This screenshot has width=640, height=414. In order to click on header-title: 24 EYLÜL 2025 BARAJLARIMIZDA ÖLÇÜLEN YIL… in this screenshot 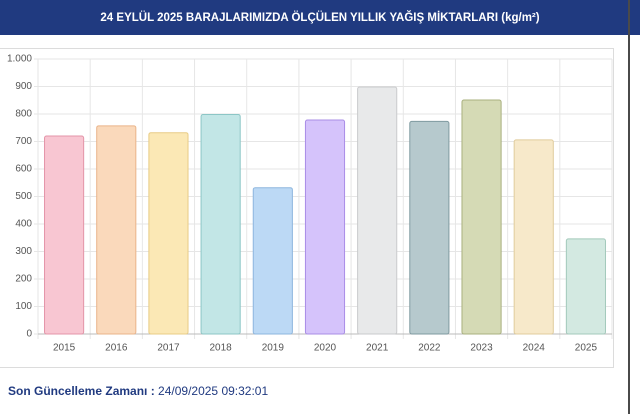, I will do `click(320, 17)`.